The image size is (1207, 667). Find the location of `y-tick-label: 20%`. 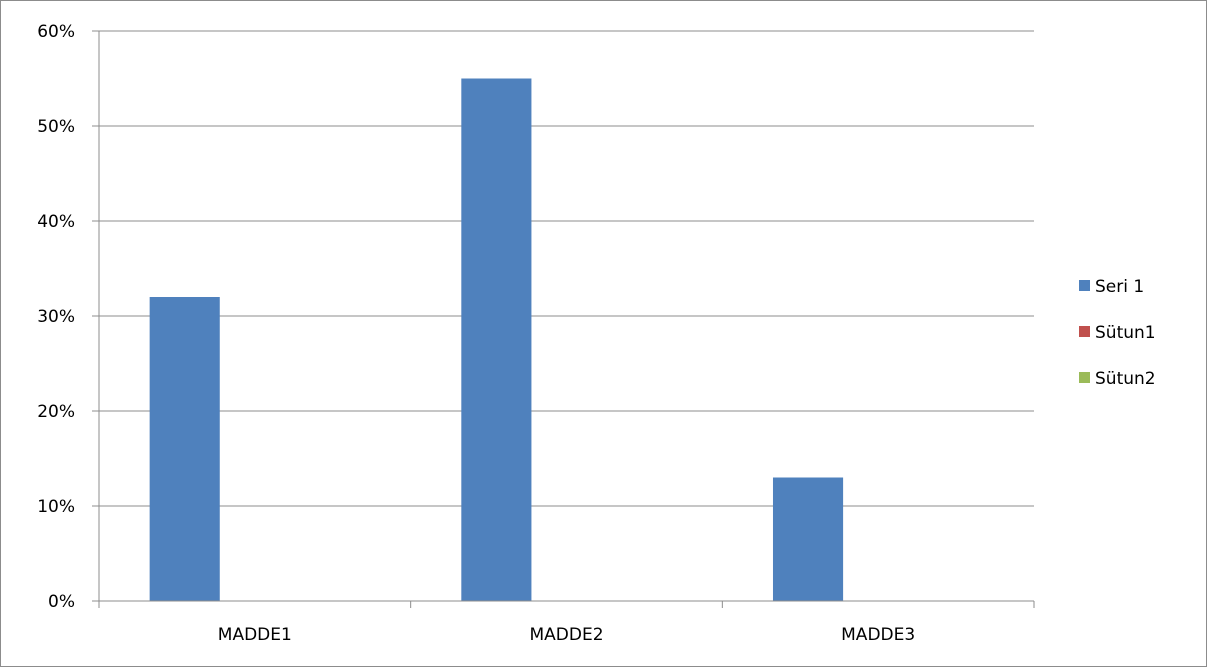

y-tick-label: 20% is located at coordinates (56, 412).